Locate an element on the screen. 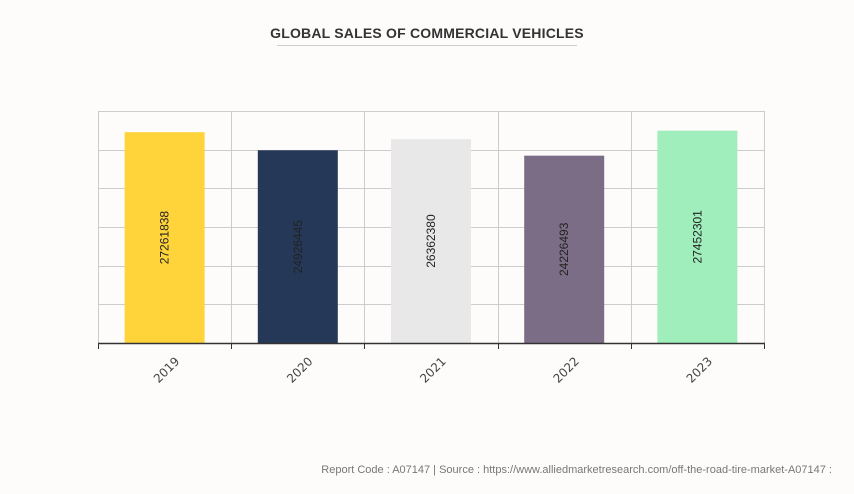 The image size is (854, 494). bar-2022 is located at coordinates (564, 249).